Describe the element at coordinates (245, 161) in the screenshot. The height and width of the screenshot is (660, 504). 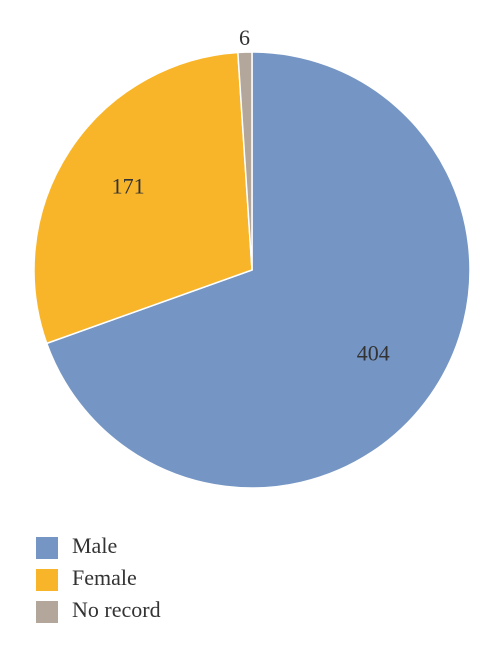
I see `pie-slice` at that location.